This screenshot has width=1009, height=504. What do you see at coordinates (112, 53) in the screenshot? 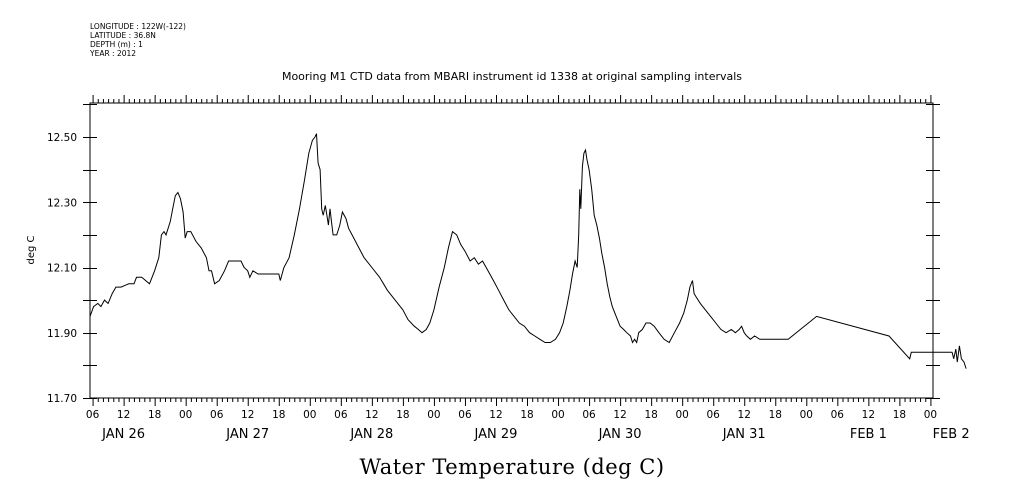
I see `meta-year: YEAR : 2012` at bounding box center [112, 53].